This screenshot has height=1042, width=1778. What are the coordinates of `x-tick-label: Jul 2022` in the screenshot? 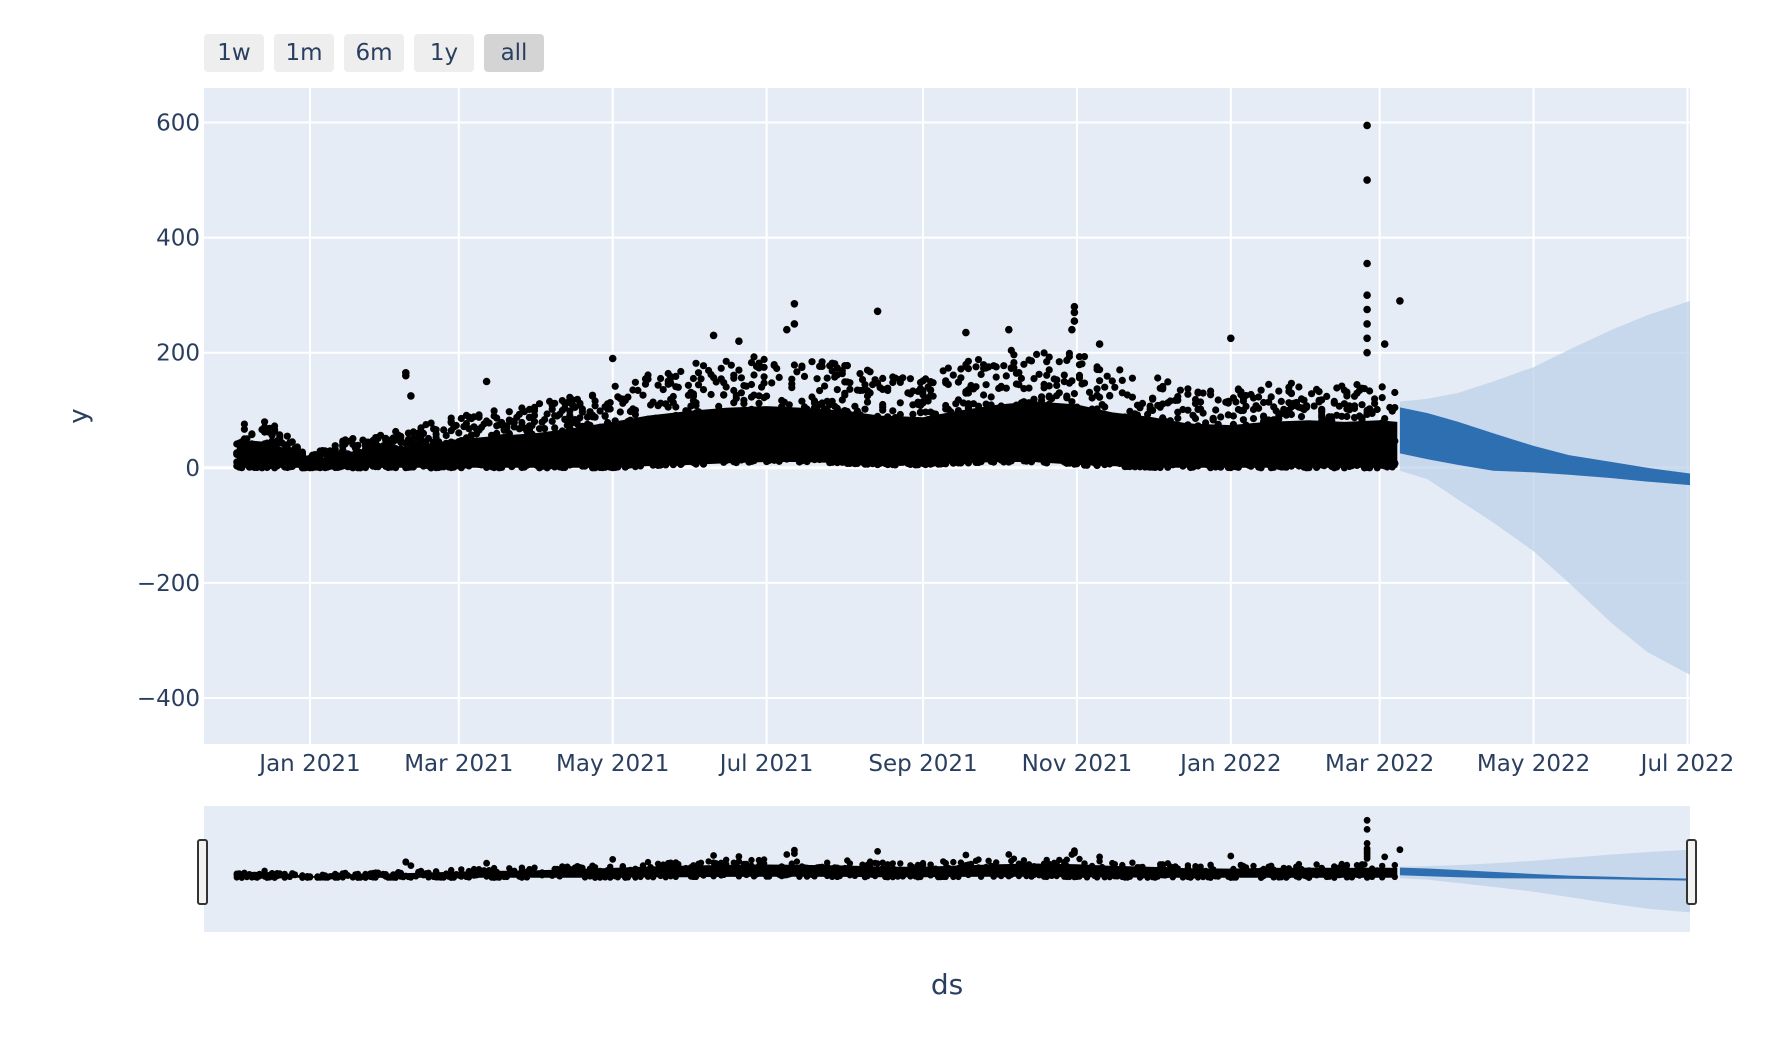 It's located at (1687, 764).